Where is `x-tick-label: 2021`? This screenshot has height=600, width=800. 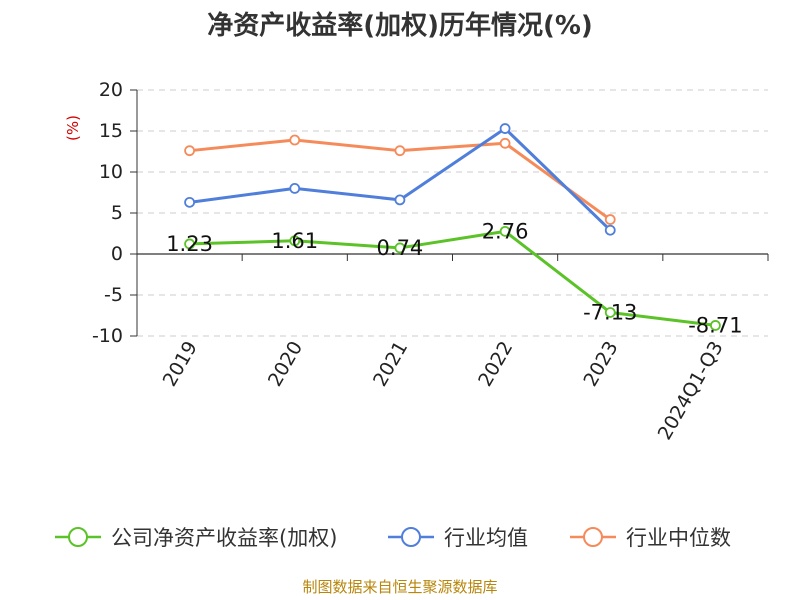 x-tick-label: 2021 is located at coordinates (390, 364).